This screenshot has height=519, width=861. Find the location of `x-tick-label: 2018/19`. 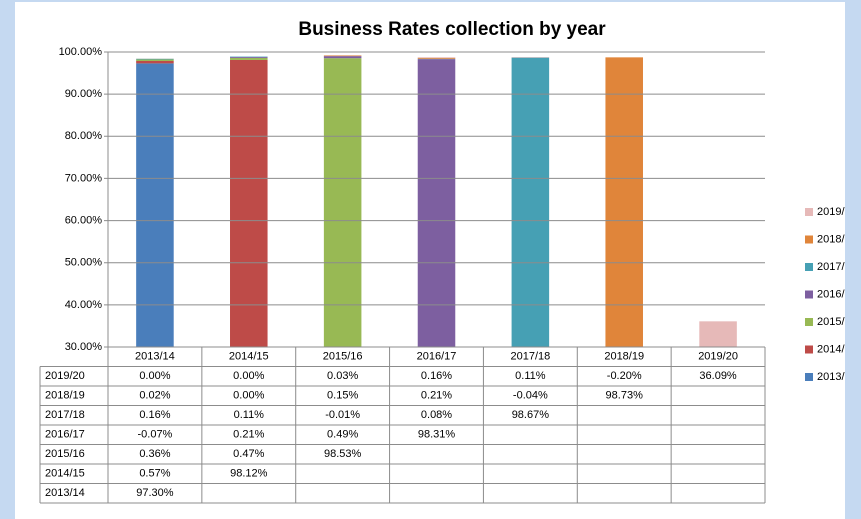

x-tick-label: 2018/19 is located at coordinates (624, 357).